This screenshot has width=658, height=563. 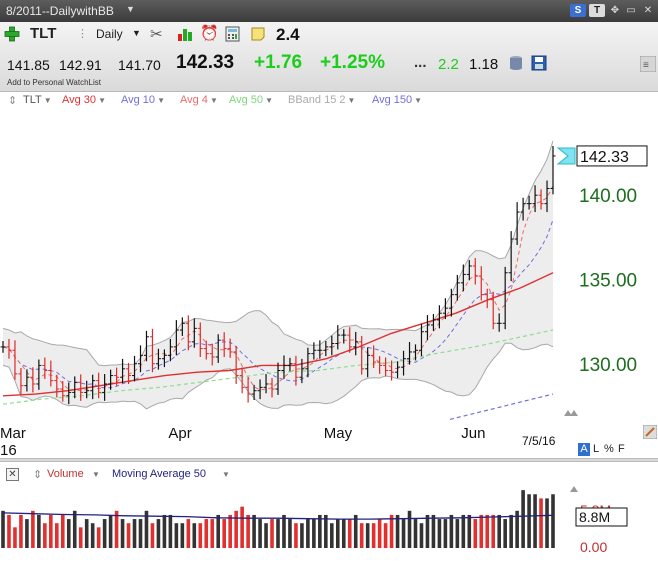 What do you see at coordinates (143, 100) in the screenshot?
I see `indicator-avg10: Avg 10 ▼` at bounding box center [143, 100].